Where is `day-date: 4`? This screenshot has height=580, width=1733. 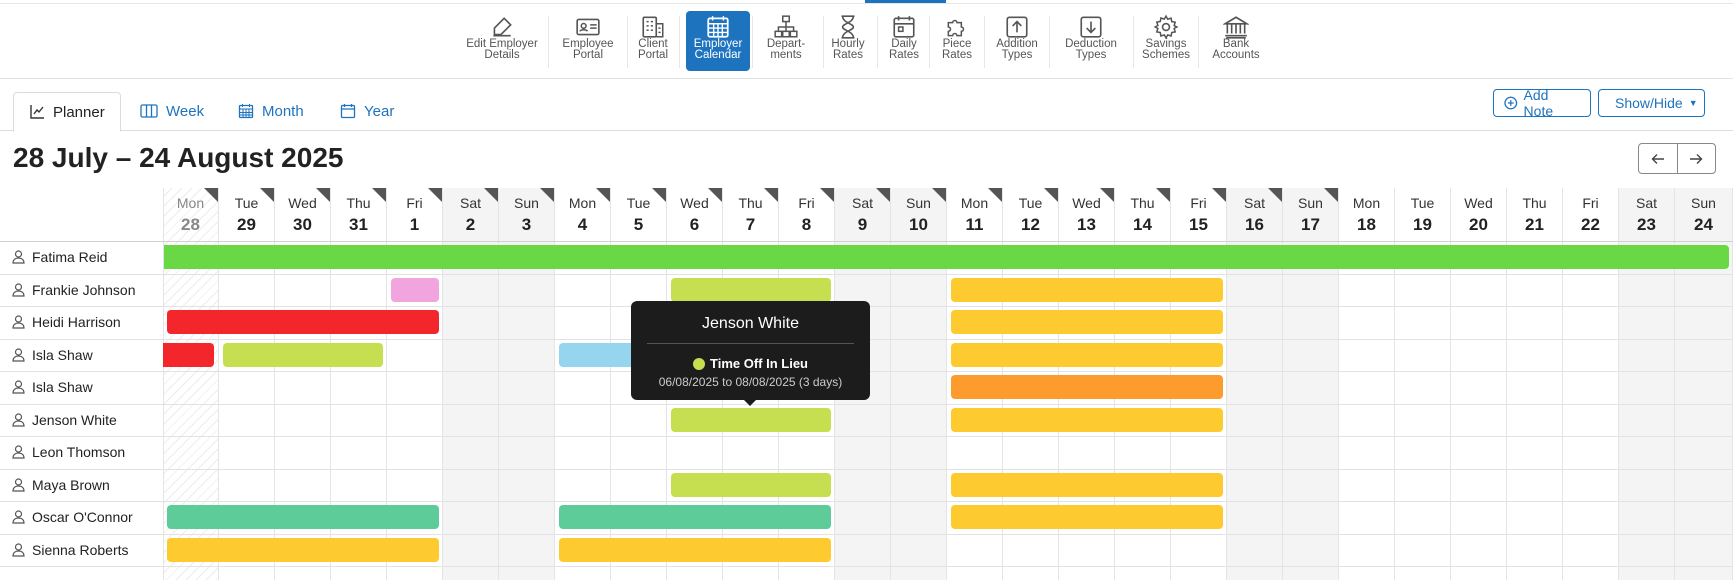
day-date: 4 is located at coordinates (582, 224).